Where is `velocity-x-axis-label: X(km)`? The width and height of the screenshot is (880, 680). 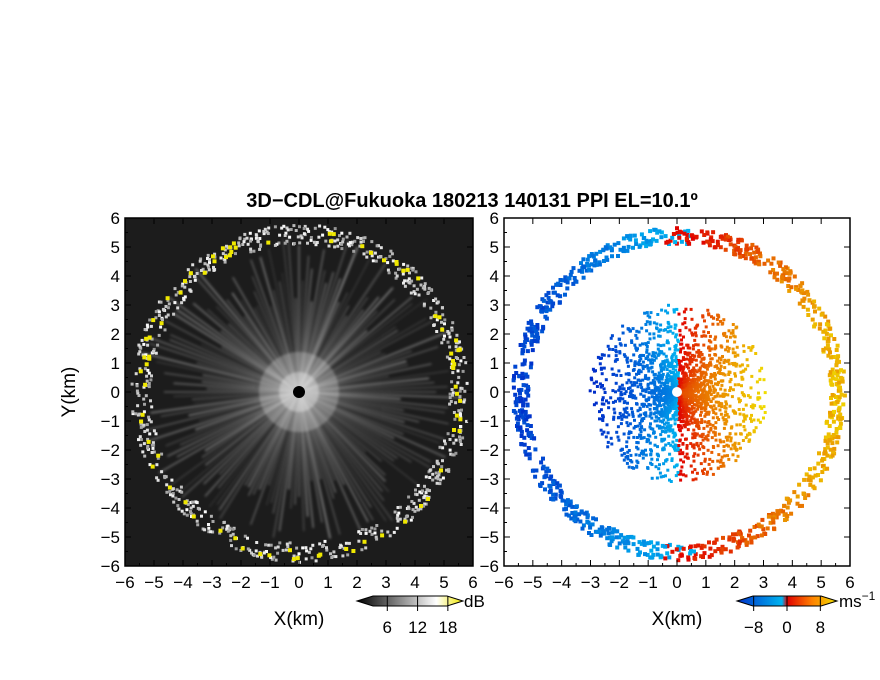
velocity-x-axis-label: X(km) is located at coordinates (677, 619).